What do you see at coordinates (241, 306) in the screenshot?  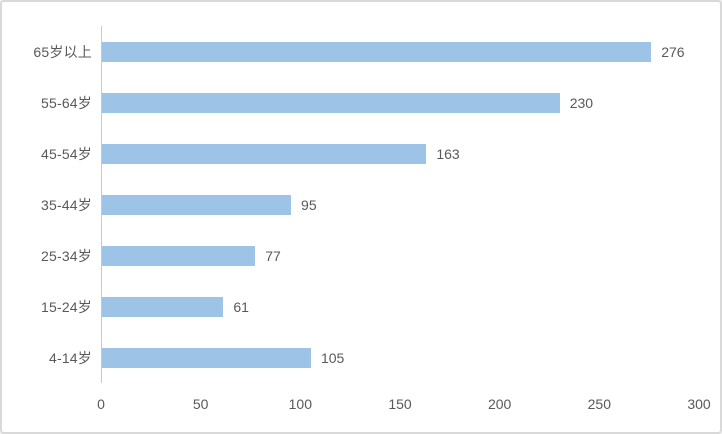 I see `value-label: 61` at bounding box center [241, 306].